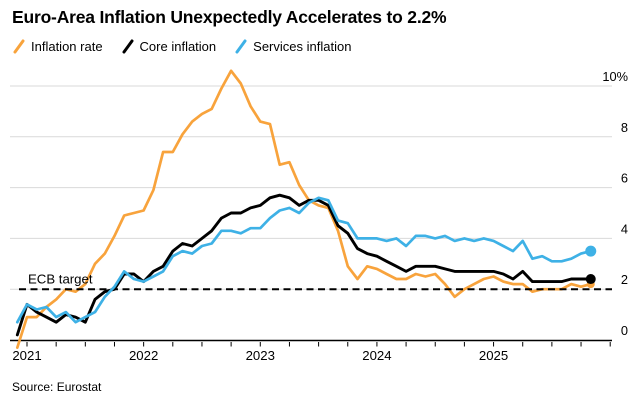 The height and width of the screenshot is (404, 638). What do you see at coordinates (178, 46) in the screenshot?
I see `legend-label: Core inflation` at bounding box center [178, 46].